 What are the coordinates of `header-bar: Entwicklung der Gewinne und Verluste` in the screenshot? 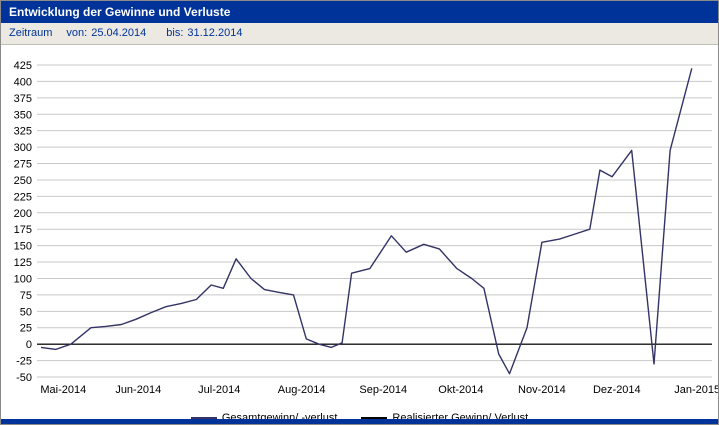 It's located at (359, 12).